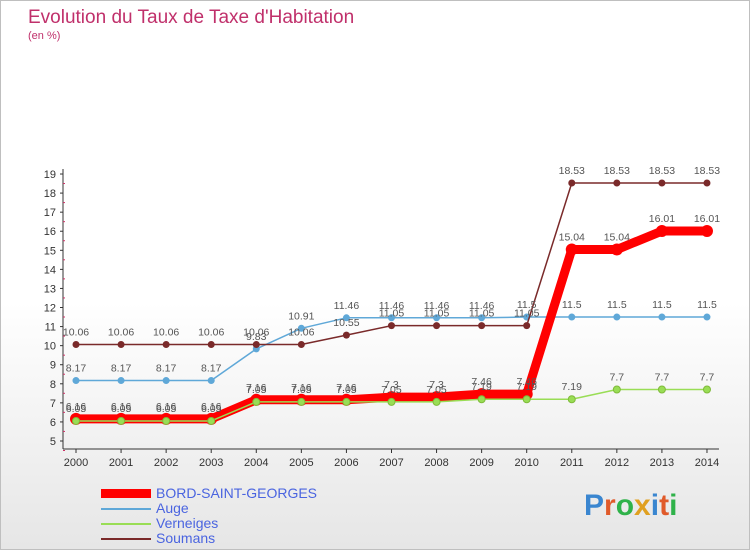  Describe the element at coordinates (346, 463) in the screenshot. I see `x-tick-label: 2006` at that location.